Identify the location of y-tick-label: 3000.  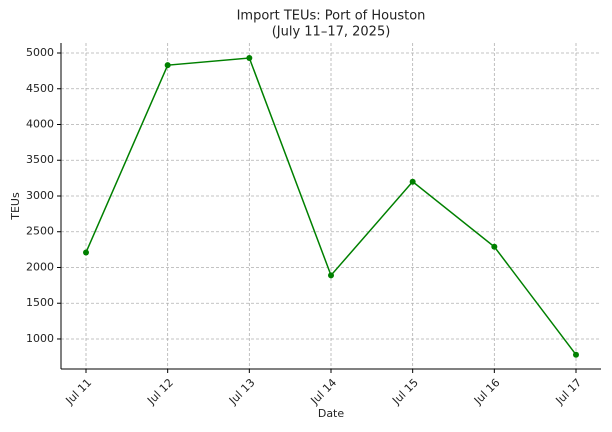
(40, 195).